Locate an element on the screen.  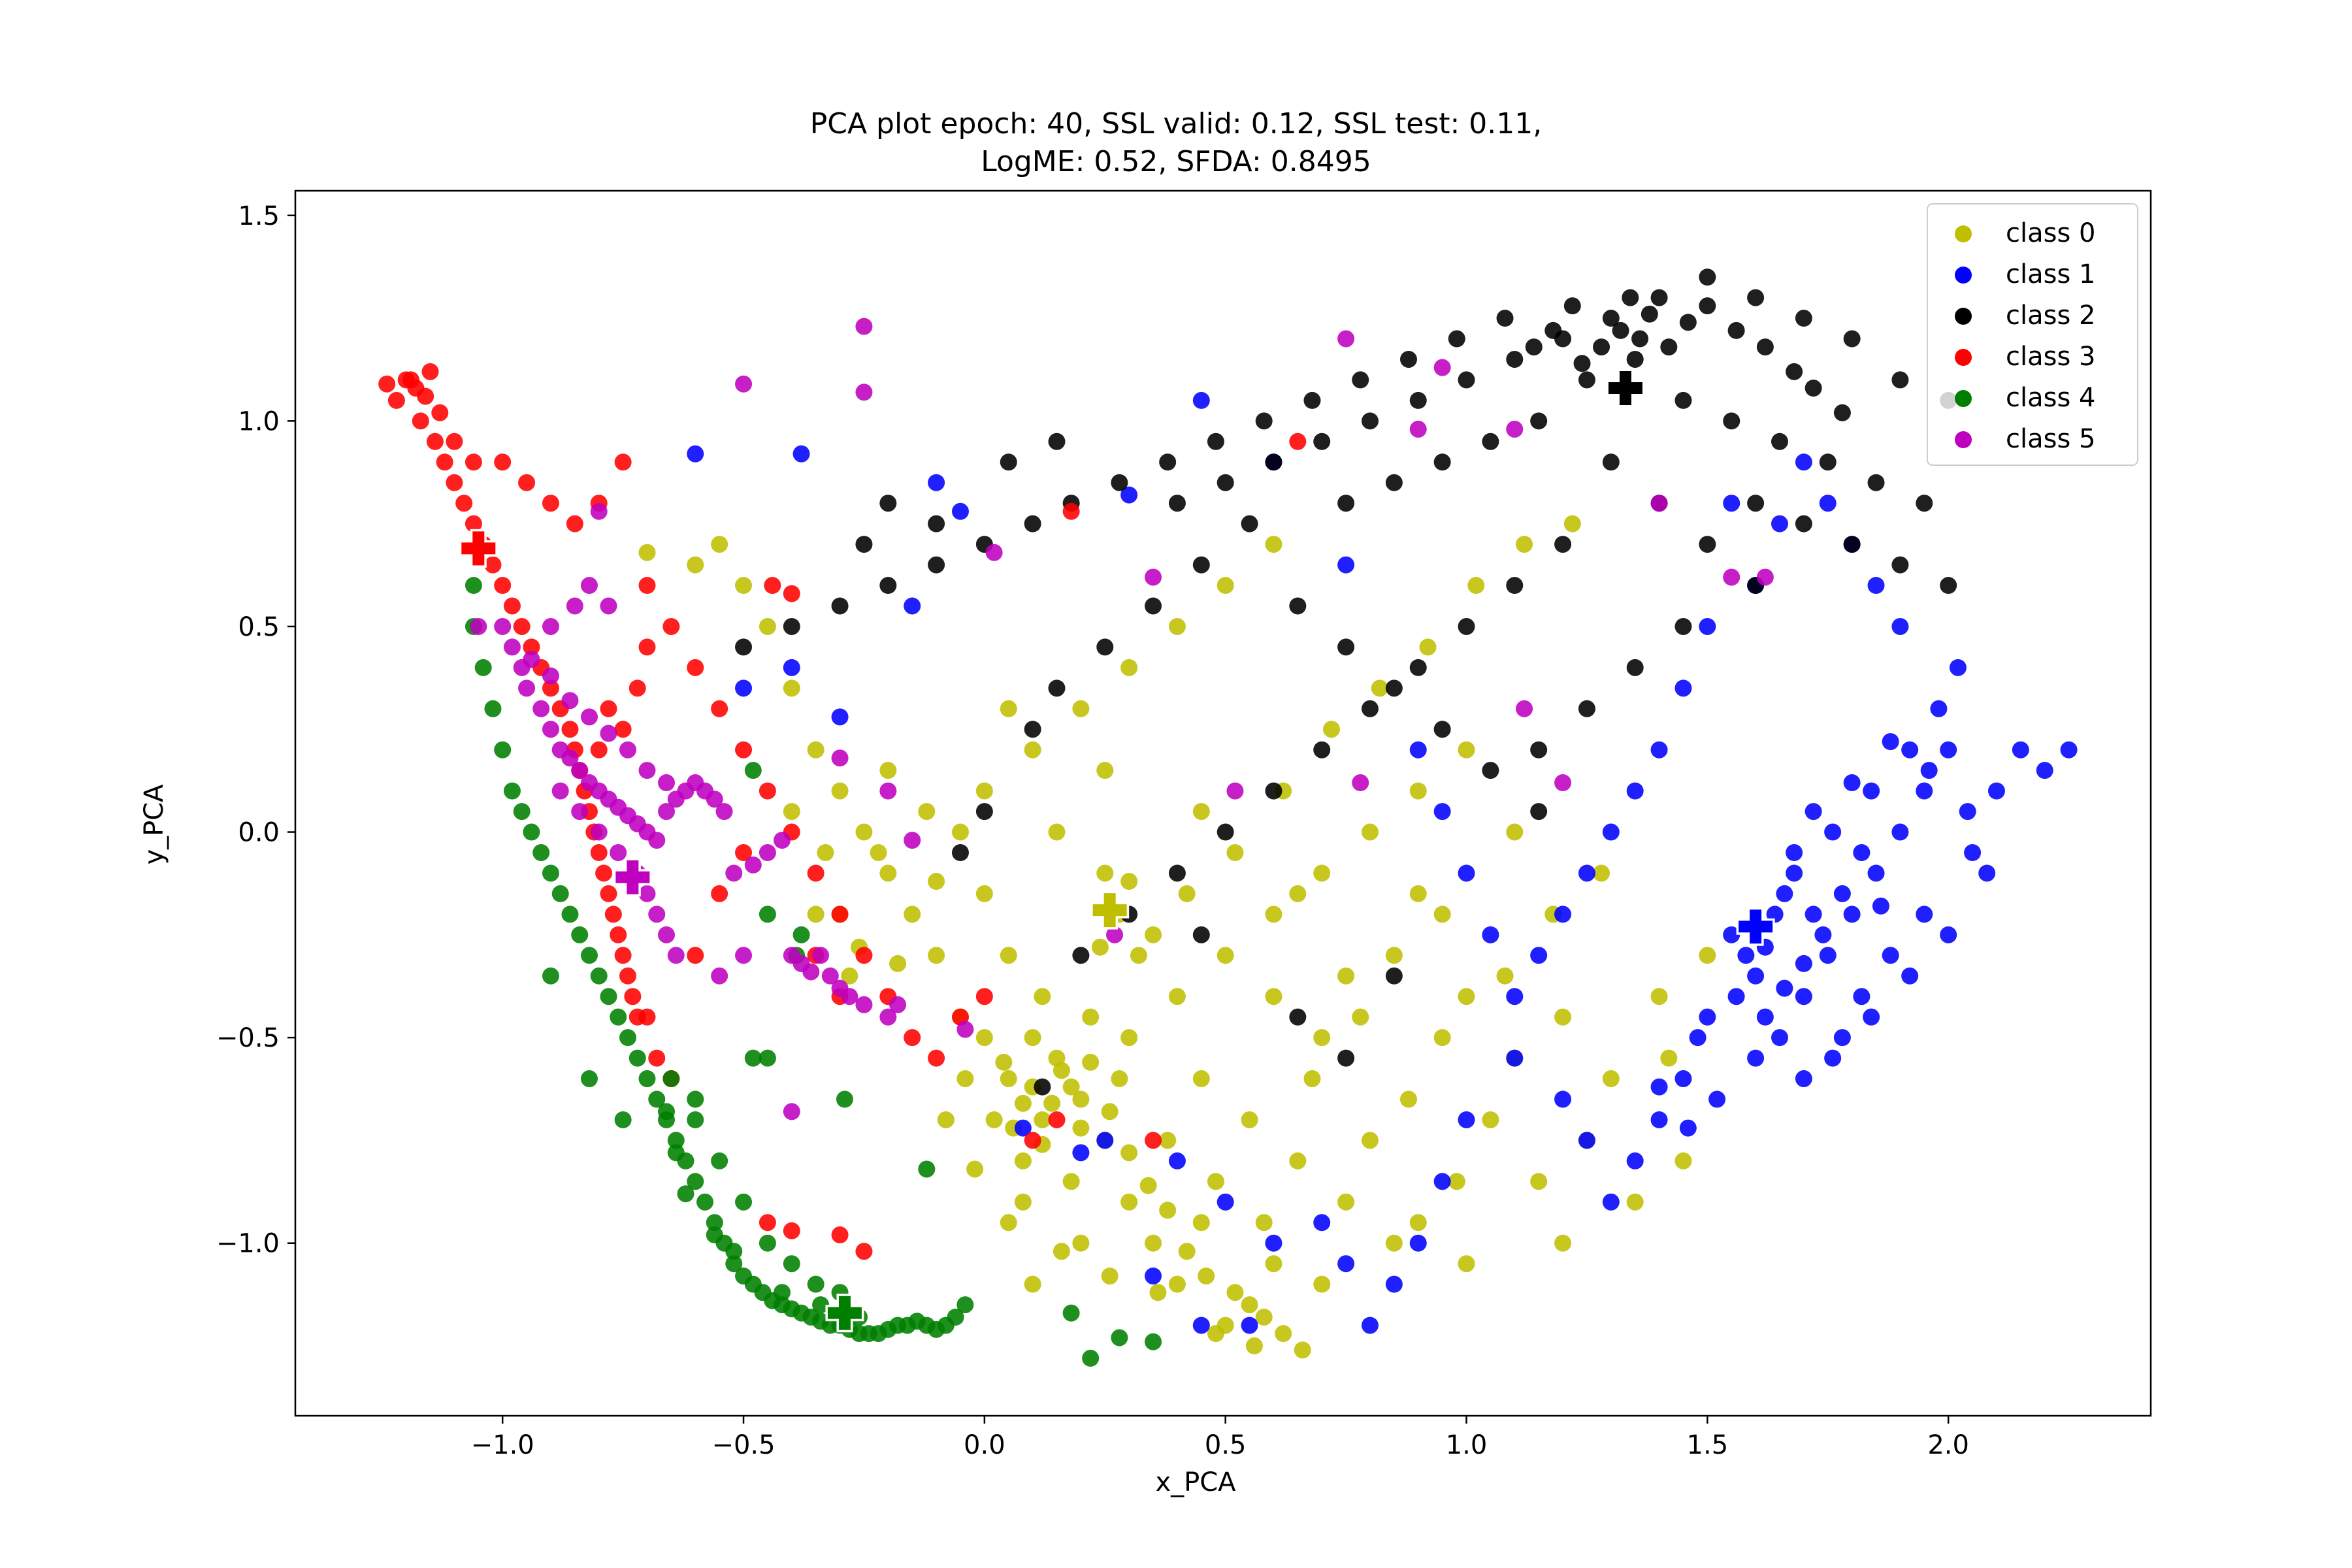
x-axis-title: x_PCA is located at coordinates (1195, 1482).